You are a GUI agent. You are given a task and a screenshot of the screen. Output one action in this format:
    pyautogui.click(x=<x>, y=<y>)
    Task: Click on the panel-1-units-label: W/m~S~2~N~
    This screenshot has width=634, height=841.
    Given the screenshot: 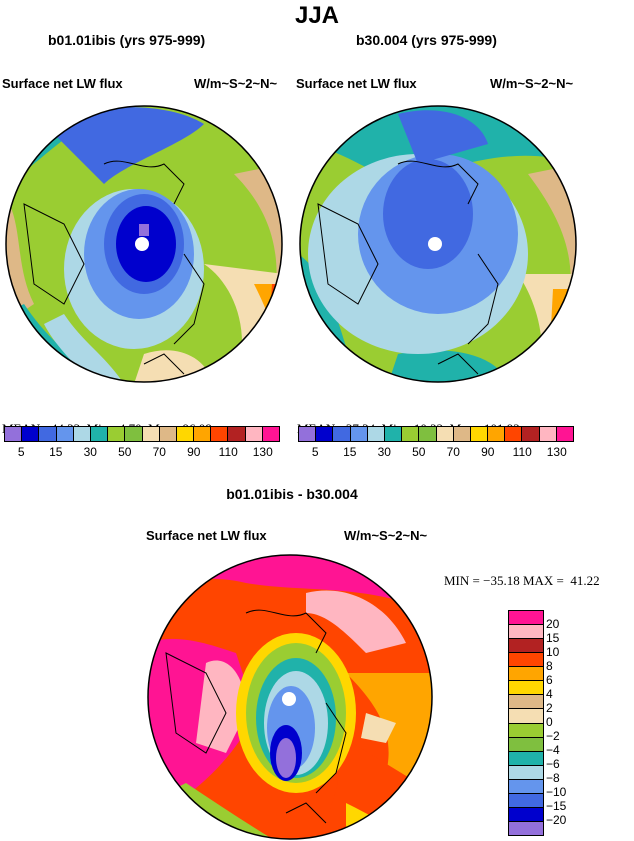 What is the action you would take?
    pyautogui.click(x=236, y=83)
    